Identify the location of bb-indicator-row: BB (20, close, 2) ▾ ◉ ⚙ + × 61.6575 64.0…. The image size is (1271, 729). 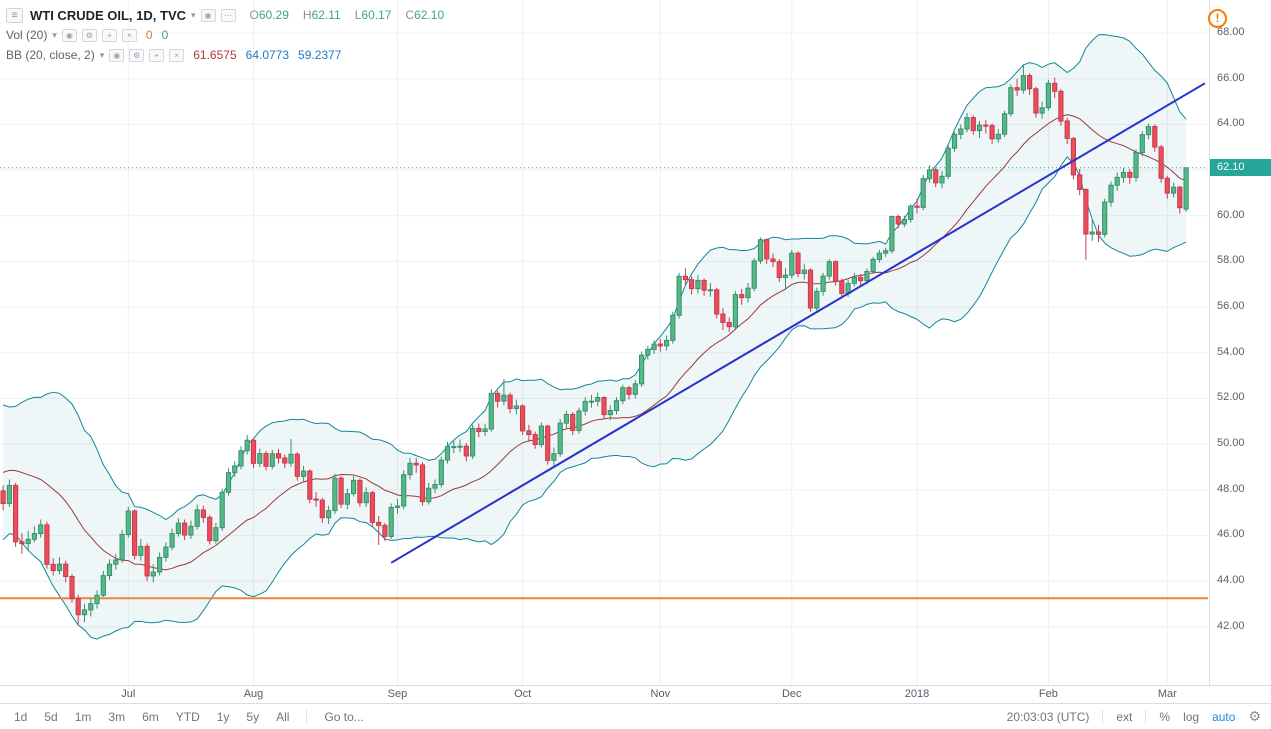
(225, 55).